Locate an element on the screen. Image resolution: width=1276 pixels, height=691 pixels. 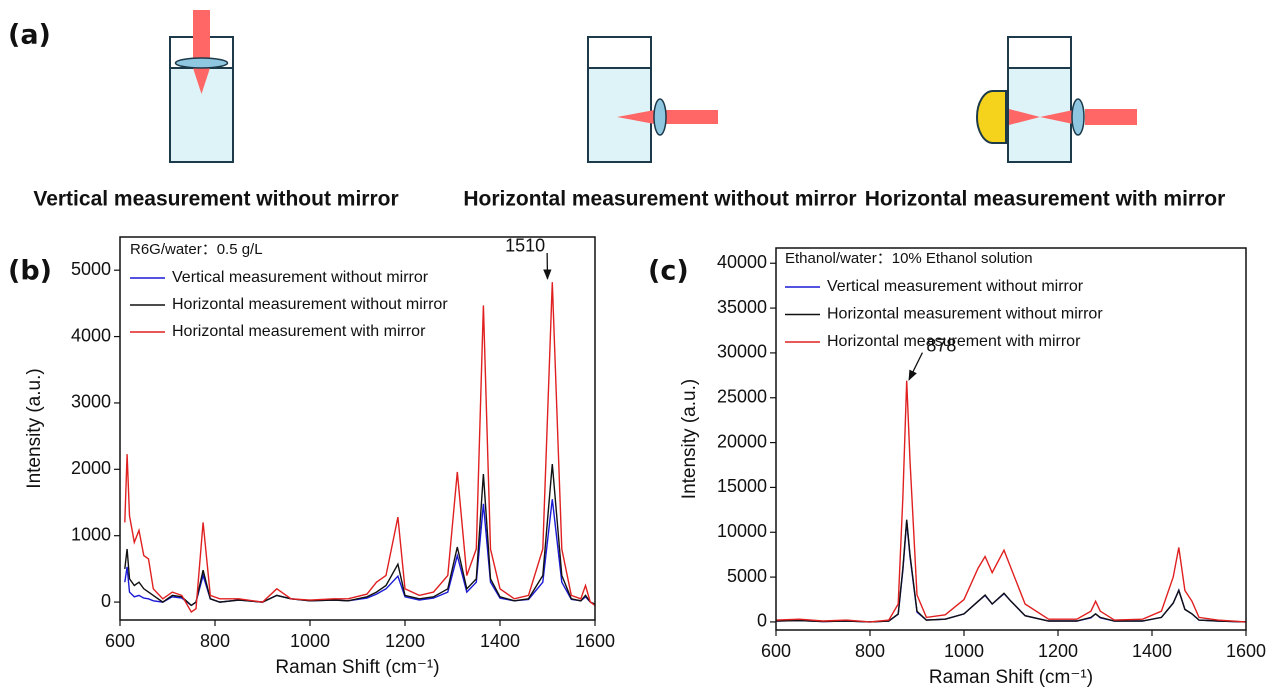
diagram-mirror: Horizontal measurement with mirror is located at coordinates (1045, 123).